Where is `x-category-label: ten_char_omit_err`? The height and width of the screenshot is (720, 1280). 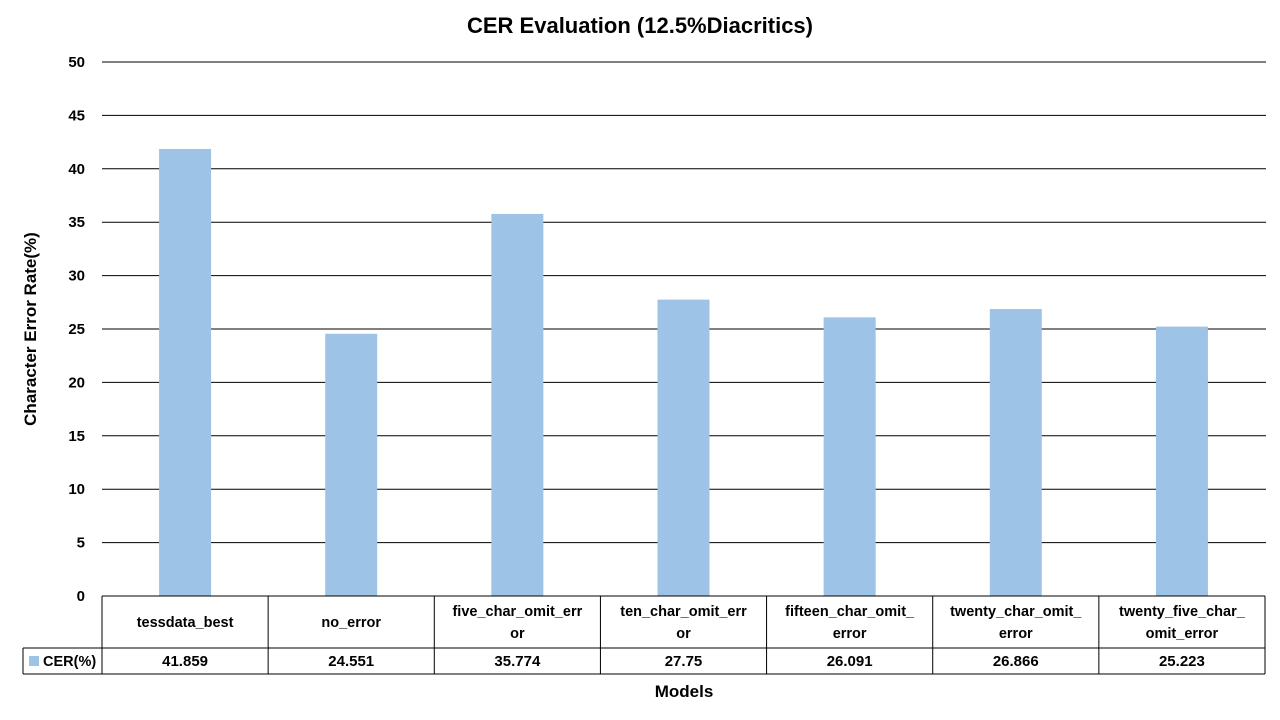 x-category-label: ten_char_omit_err is located at coordinates (683, 612).